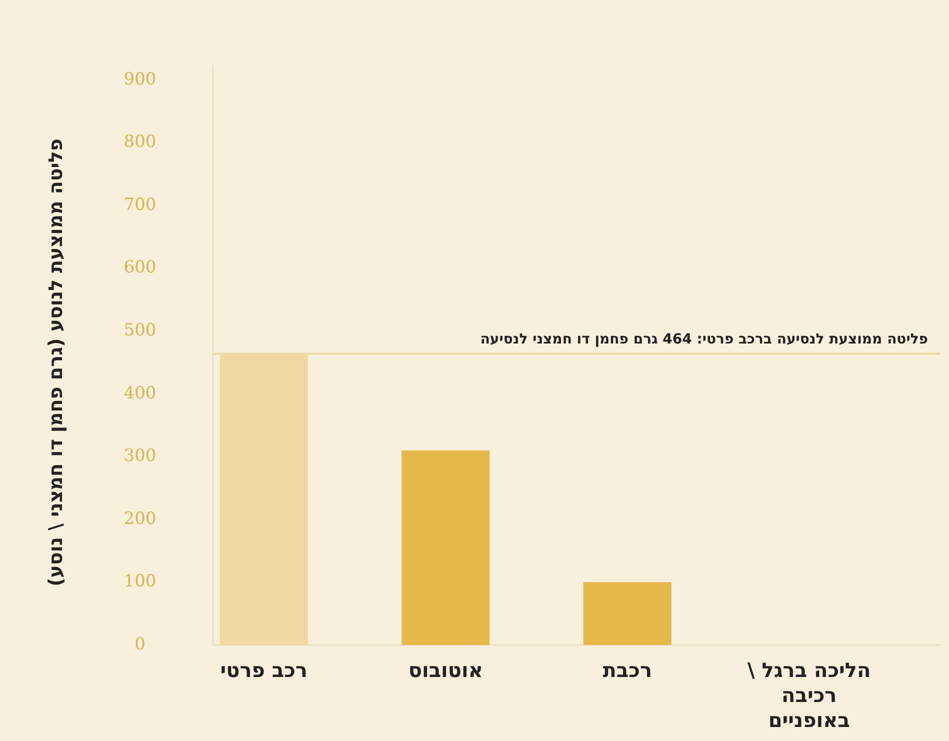 The image size is (949, 741). What do you see at coordinates (264, 670) in the screenshot?
I see `x-tick-label: רכב פרטי` at bounding box center [264, 670].